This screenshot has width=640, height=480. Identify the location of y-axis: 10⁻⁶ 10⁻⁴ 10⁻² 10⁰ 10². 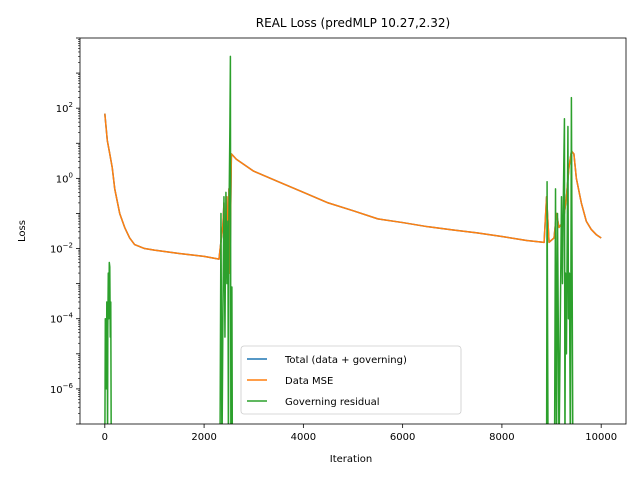
(65, 231).